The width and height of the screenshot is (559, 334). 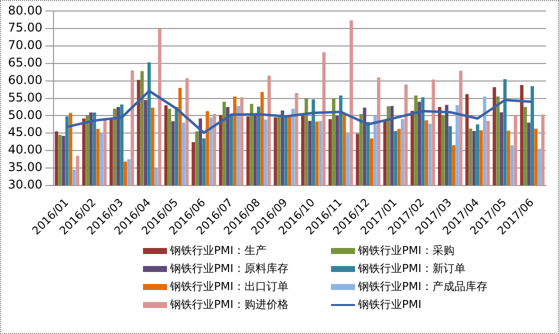 I want to click on legend-label: 钢铁行业PMI：原料库存, so click(x=229, y=268).